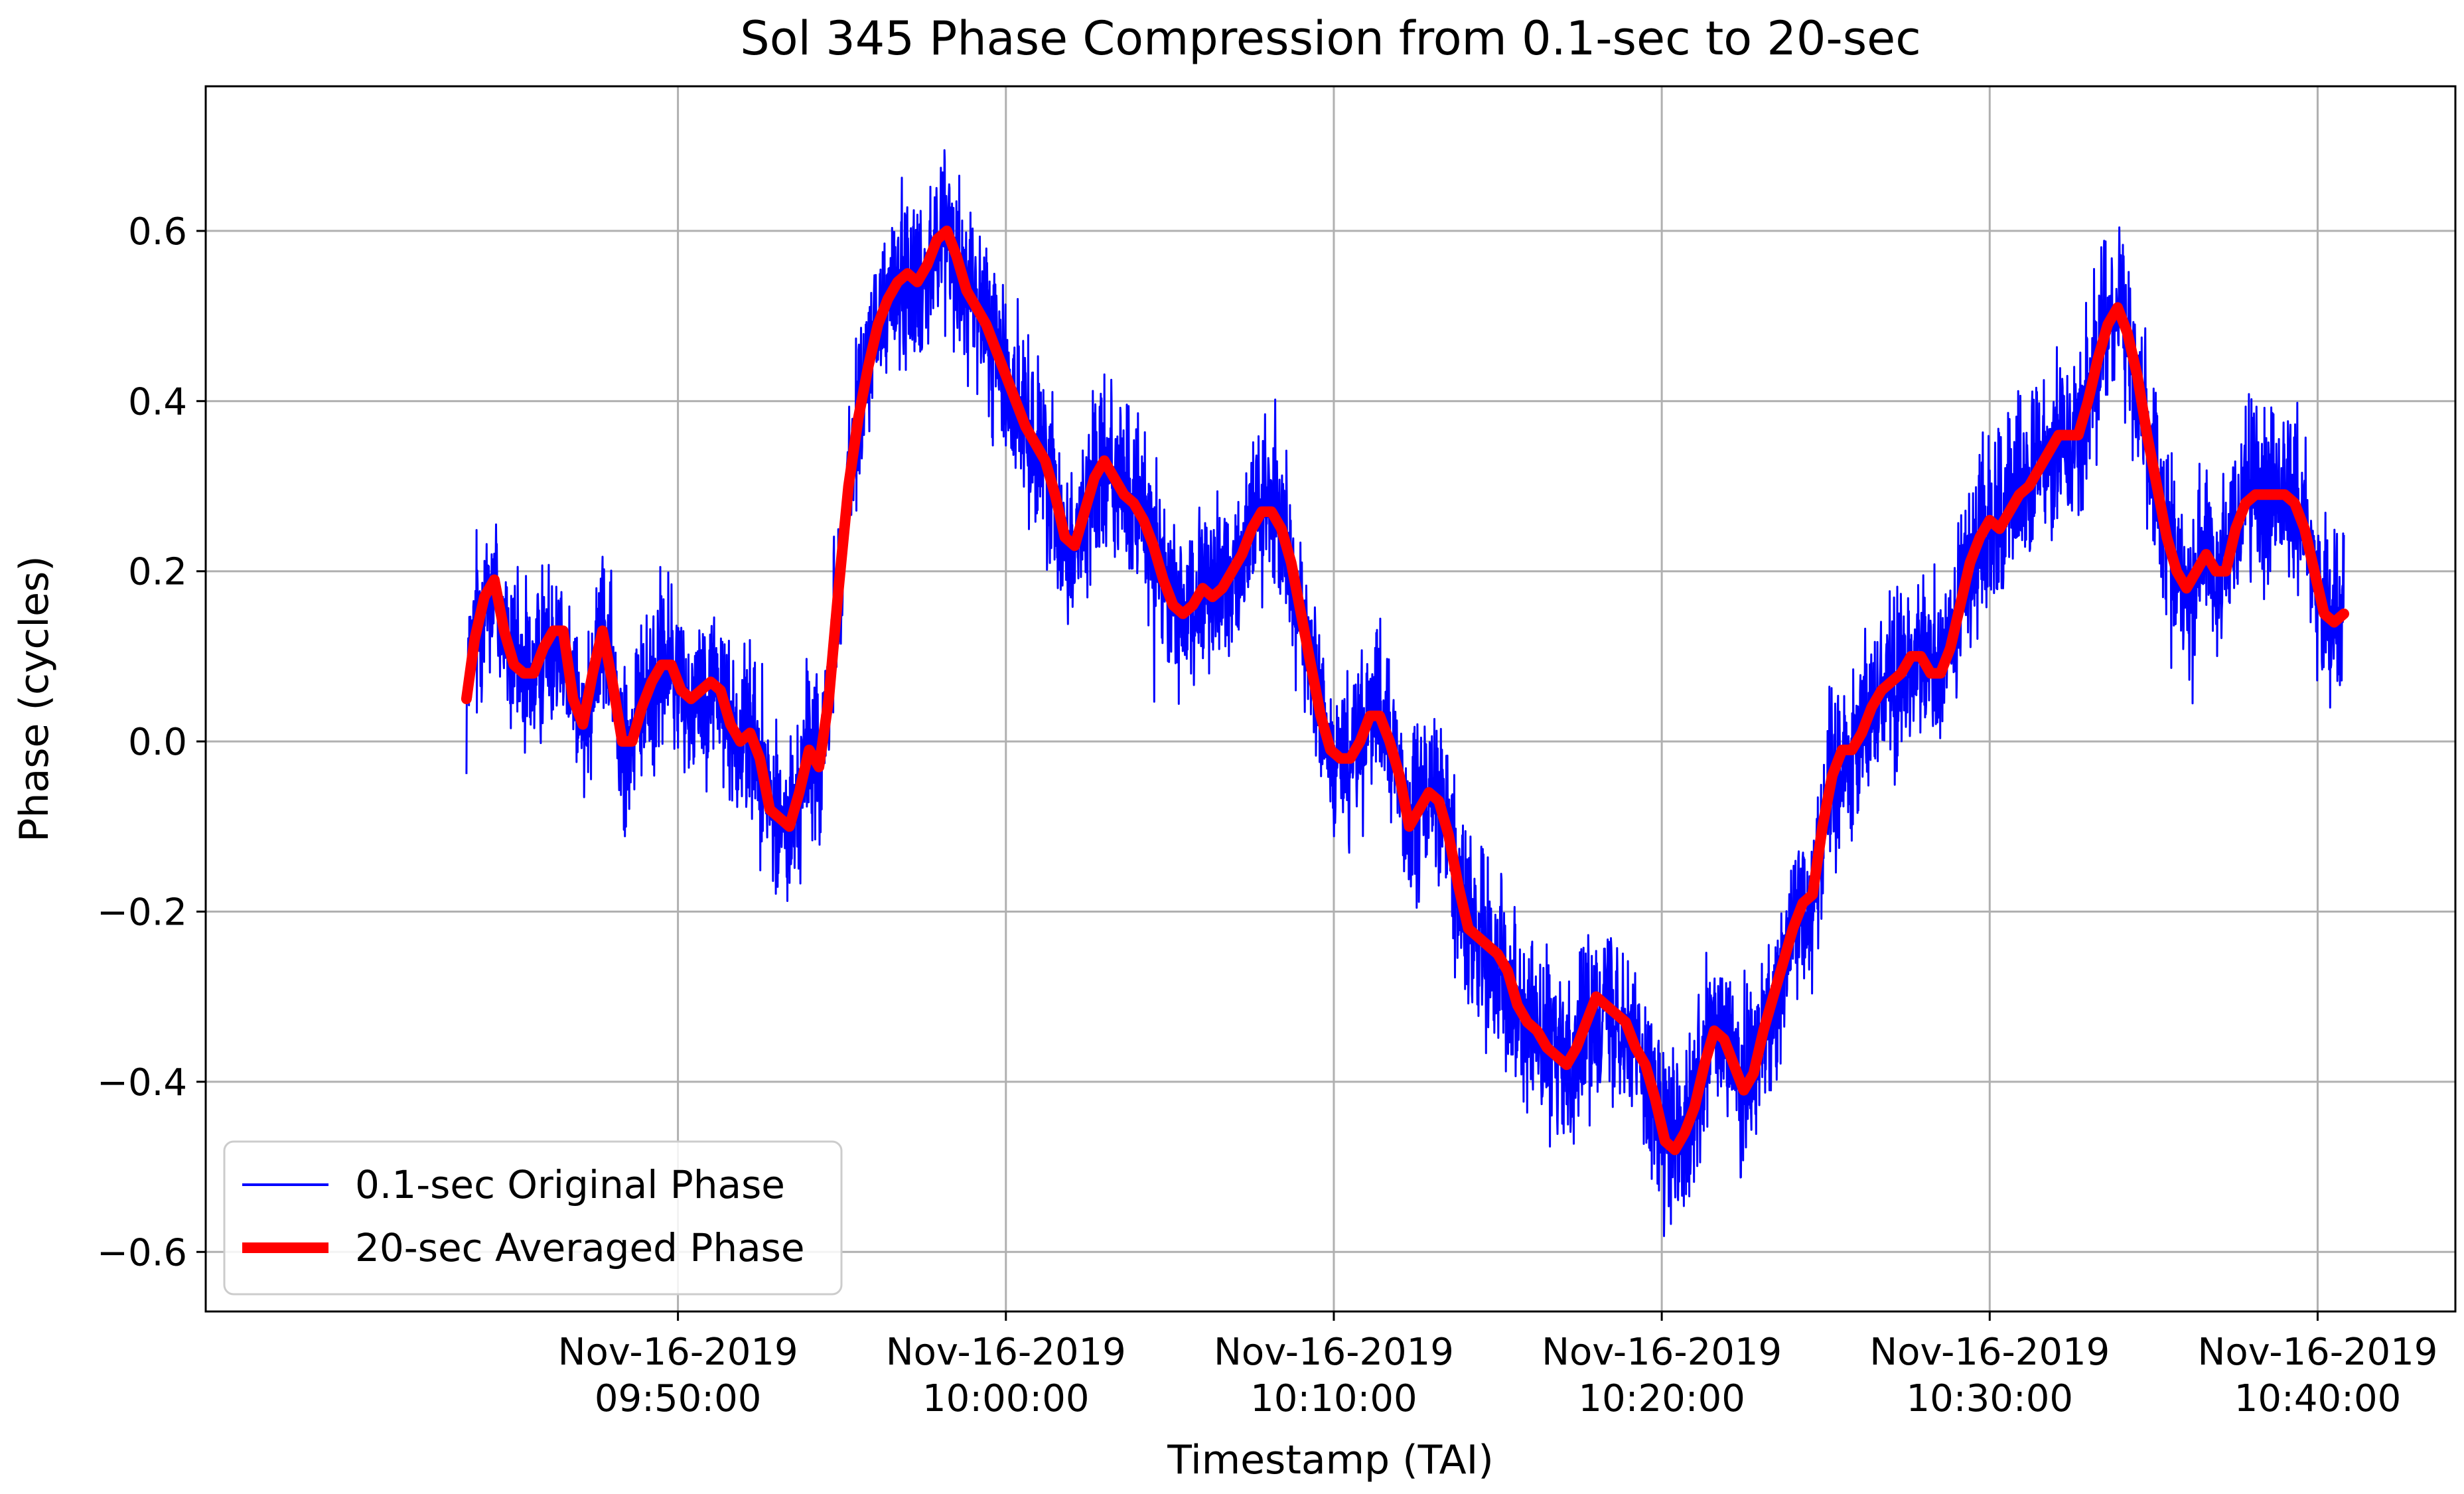 Image resolution: width=2464 pixels, height=1494 pixels. What do you see at coordinates (1333, 1399) in the screenshot?
I see `x-tick-label-time: 10:10:00` at bounding box center [1333, 1399].